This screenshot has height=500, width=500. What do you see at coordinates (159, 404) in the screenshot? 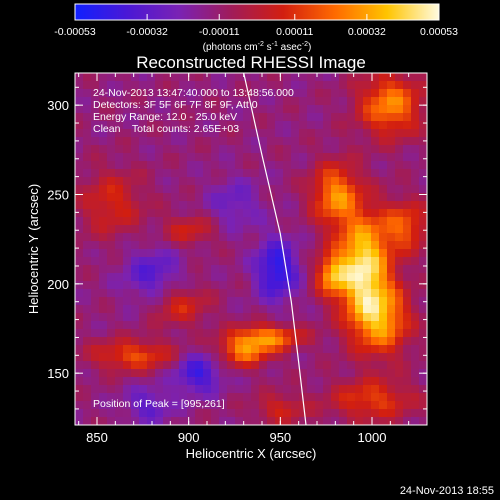
I see `annotation-peak: Position of Peak = [995,261]` at bounding box center [159, 404].